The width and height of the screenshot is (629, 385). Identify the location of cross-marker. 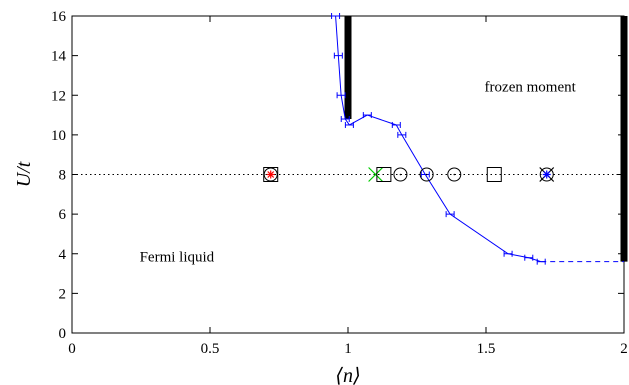
(376, 174).